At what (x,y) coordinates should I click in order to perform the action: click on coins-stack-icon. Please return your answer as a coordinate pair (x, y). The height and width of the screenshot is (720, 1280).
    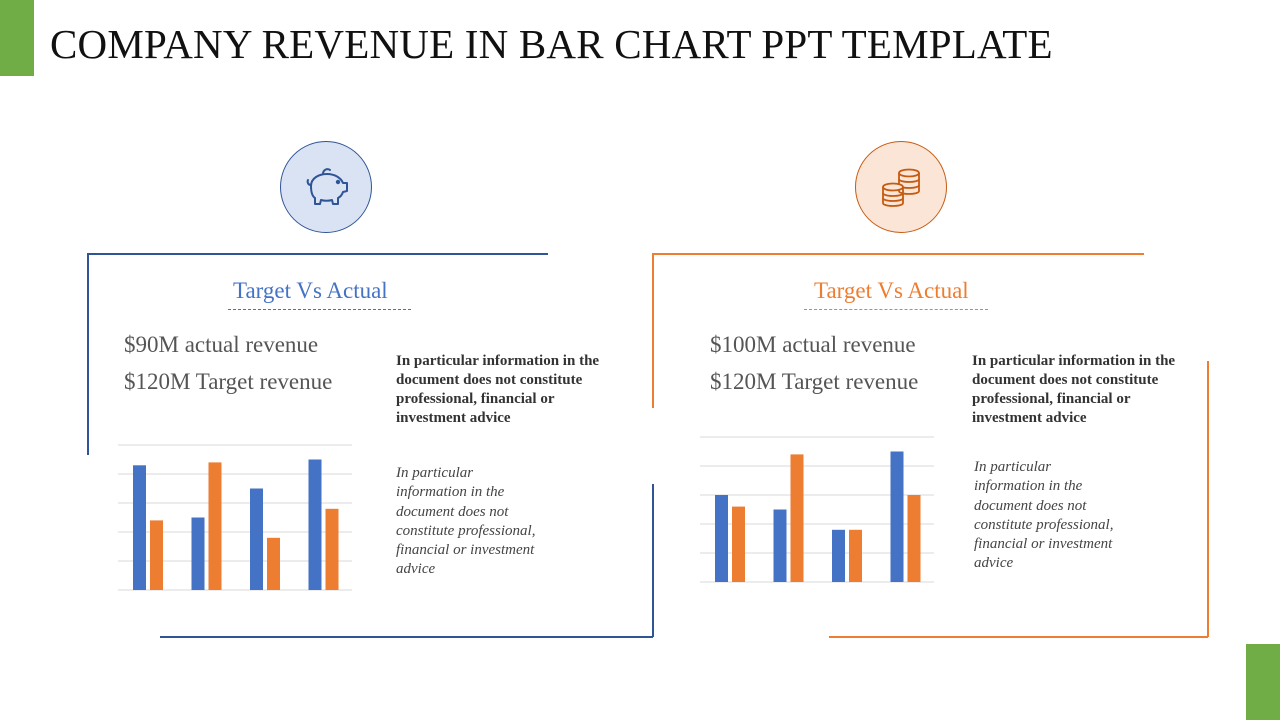
    Looking at the image, I should click on (901, 187).